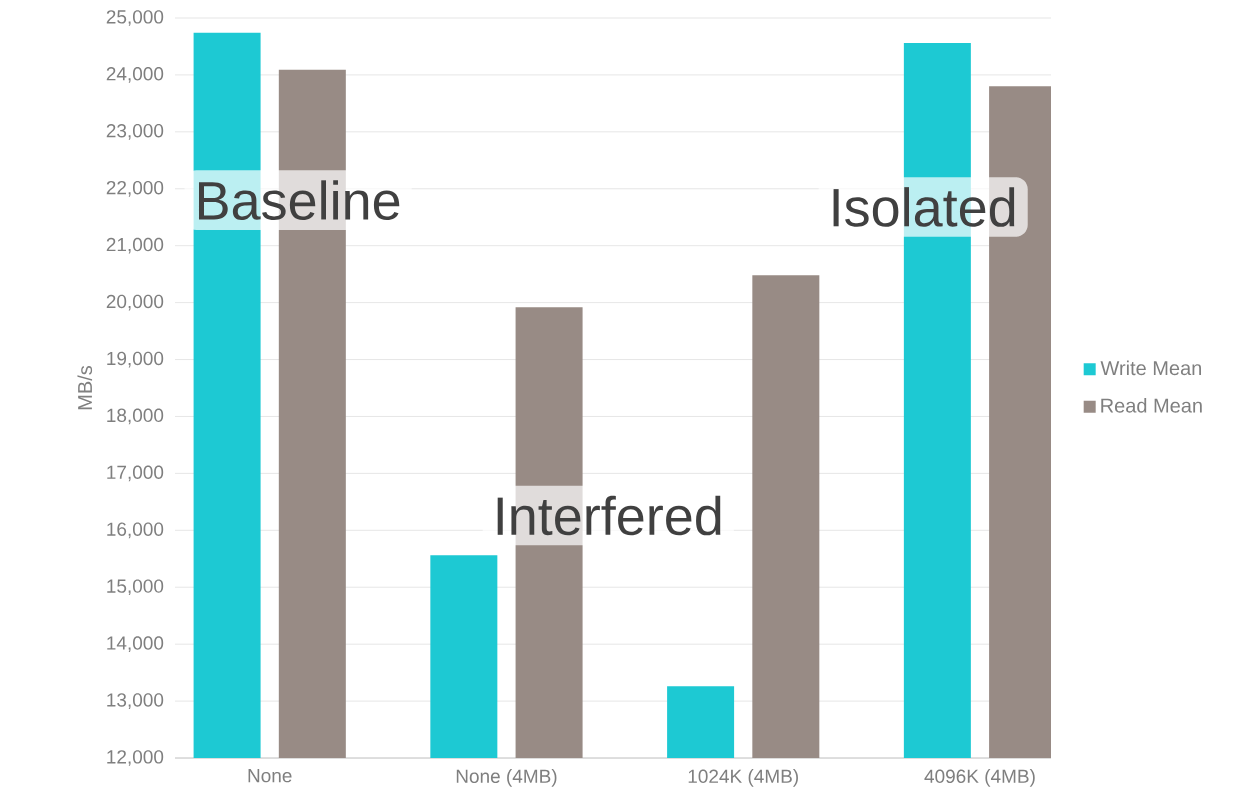 This screenshot has height=800, width=1246. I want to click on y-tick-label: 18,000, so click(135, 416).